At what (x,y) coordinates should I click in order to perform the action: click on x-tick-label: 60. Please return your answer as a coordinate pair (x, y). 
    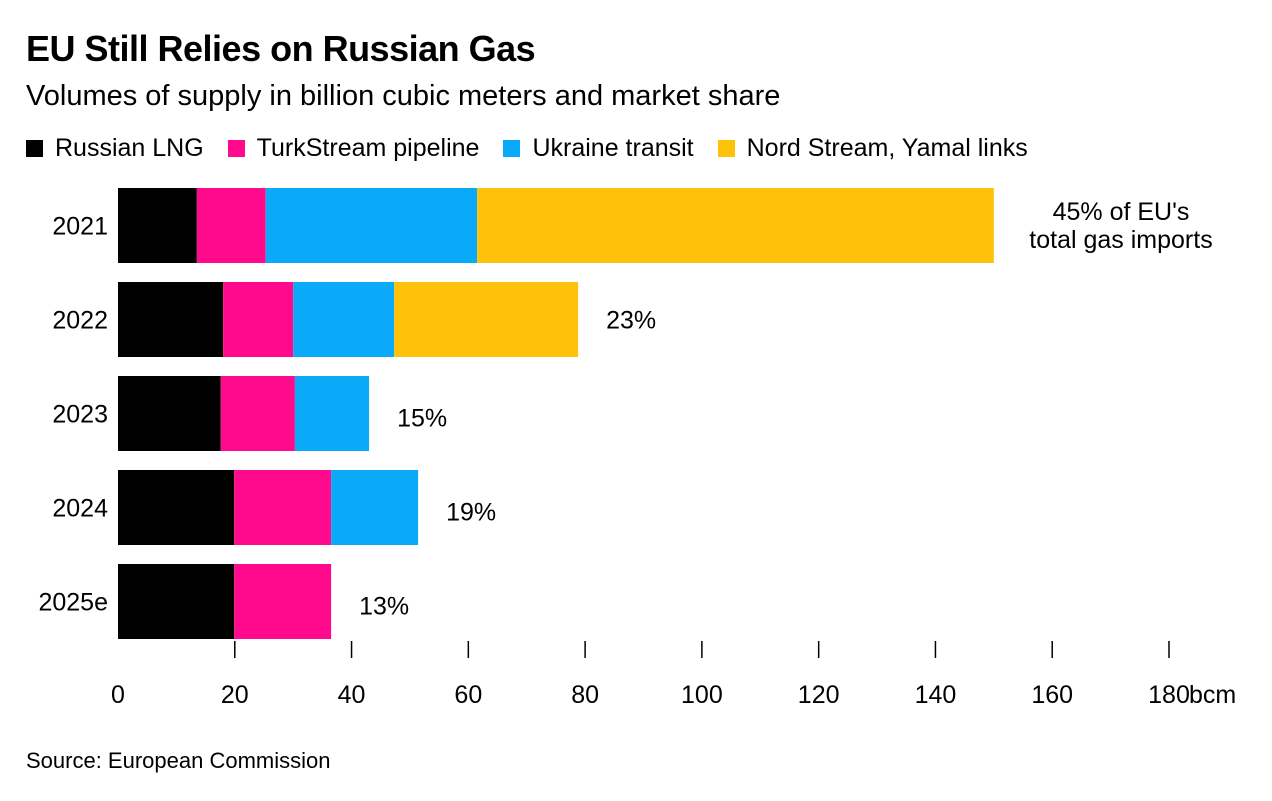
    Looking at the image, I should click on (468, 695).